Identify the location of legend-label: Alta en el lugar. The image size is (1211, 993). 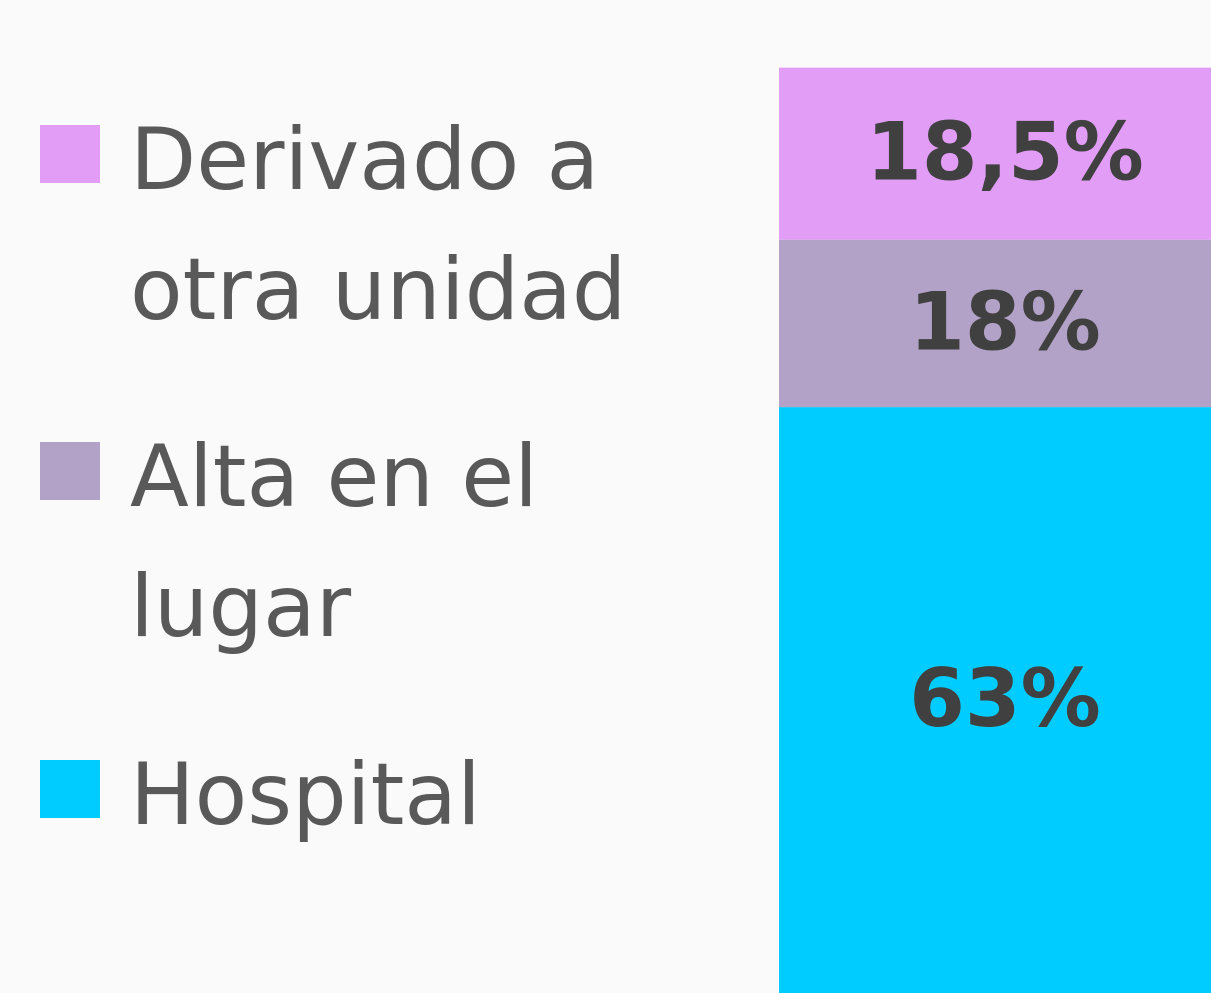
(334, 542).